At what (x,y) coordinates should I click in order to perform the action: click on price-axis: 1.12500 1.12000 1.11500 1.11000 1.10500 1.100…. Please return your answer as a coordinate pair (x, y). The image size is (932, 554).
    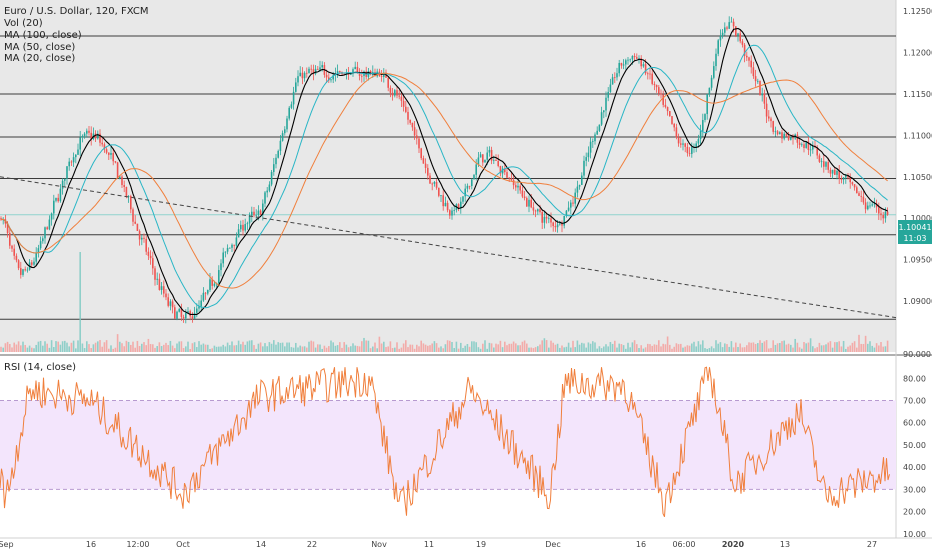
    Looking at the image, I should click on (917, 183).